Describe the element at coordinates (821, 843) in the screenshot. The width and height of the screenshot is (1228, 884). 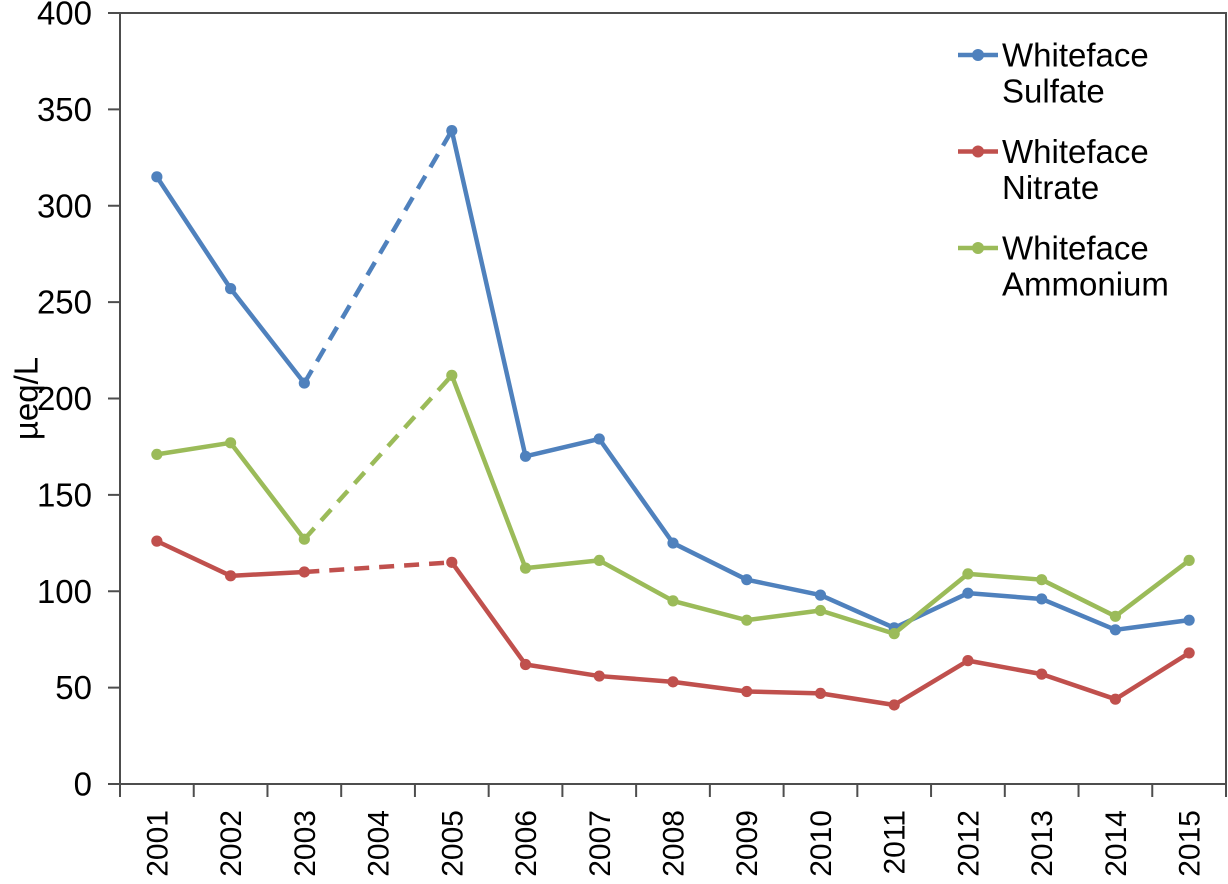
I see `x-axis-tick-label: 2010` at that location.